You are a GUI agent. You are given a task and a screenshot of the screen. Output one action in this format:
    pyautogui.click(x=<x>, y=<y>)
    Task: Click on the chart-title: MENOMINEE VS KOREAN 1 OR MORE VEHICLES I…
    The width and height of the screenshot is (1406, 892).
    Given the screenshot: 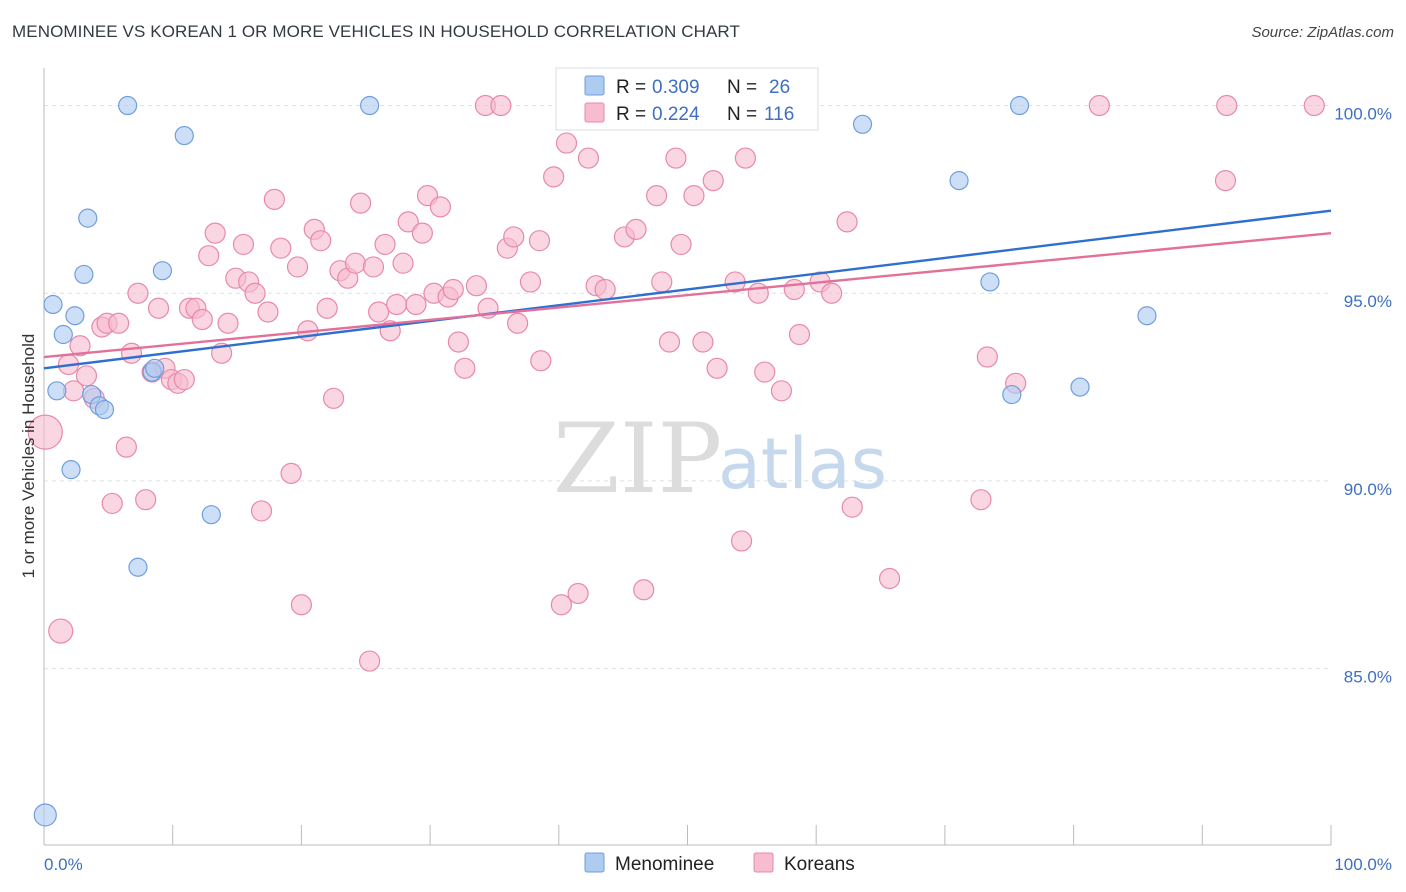 What is the action you would take?
    pyautogui.click(x=376, y=31)
    